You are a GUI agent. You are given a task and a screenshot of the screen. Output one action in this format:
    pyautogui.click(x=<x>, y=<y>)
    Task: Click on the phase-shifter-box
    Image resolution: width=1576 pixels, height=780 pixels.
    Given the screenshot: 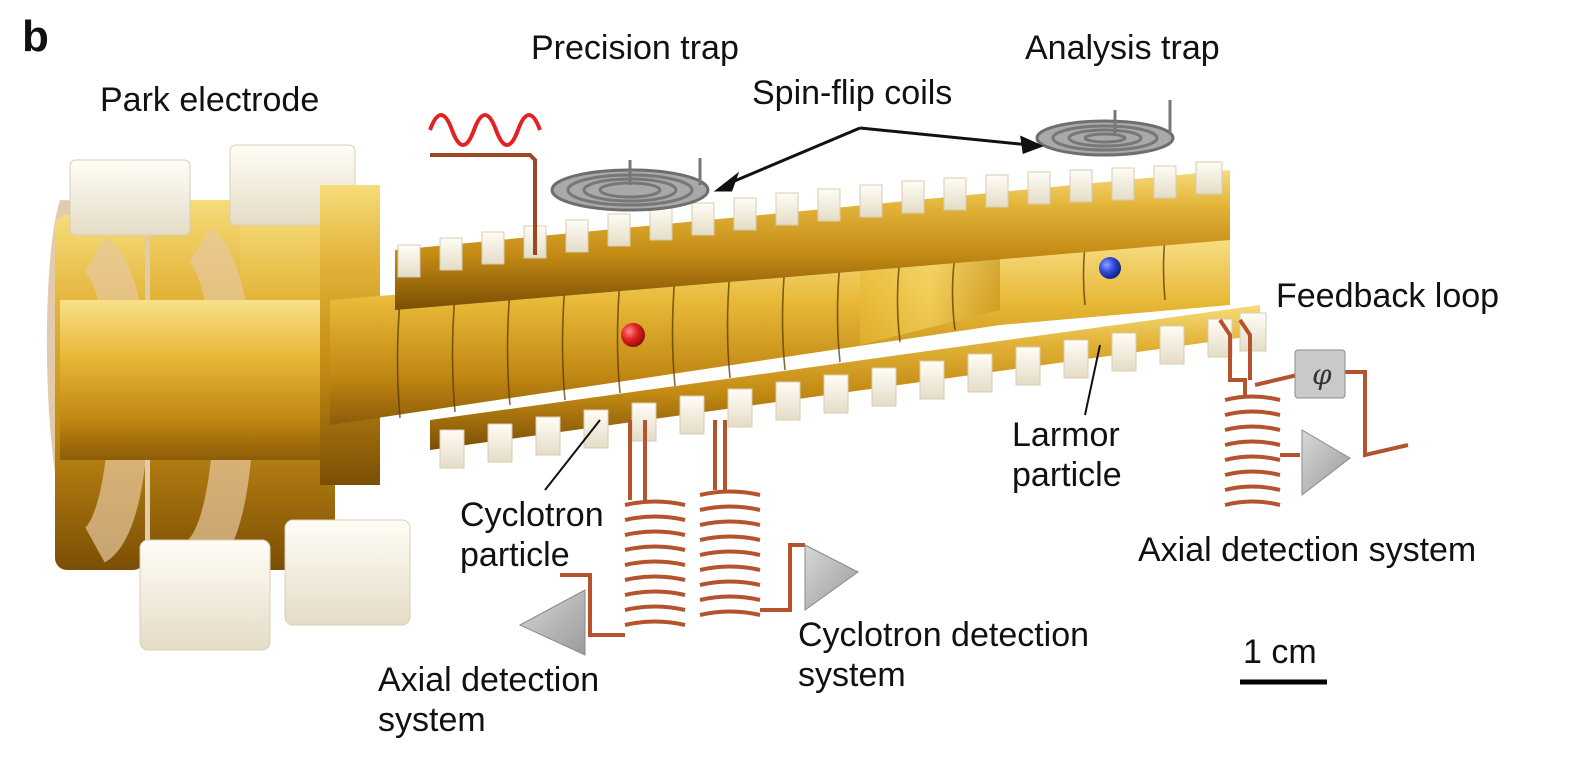 What is the action you would take?
    pyautogui.click(x=1320, y=374)
    